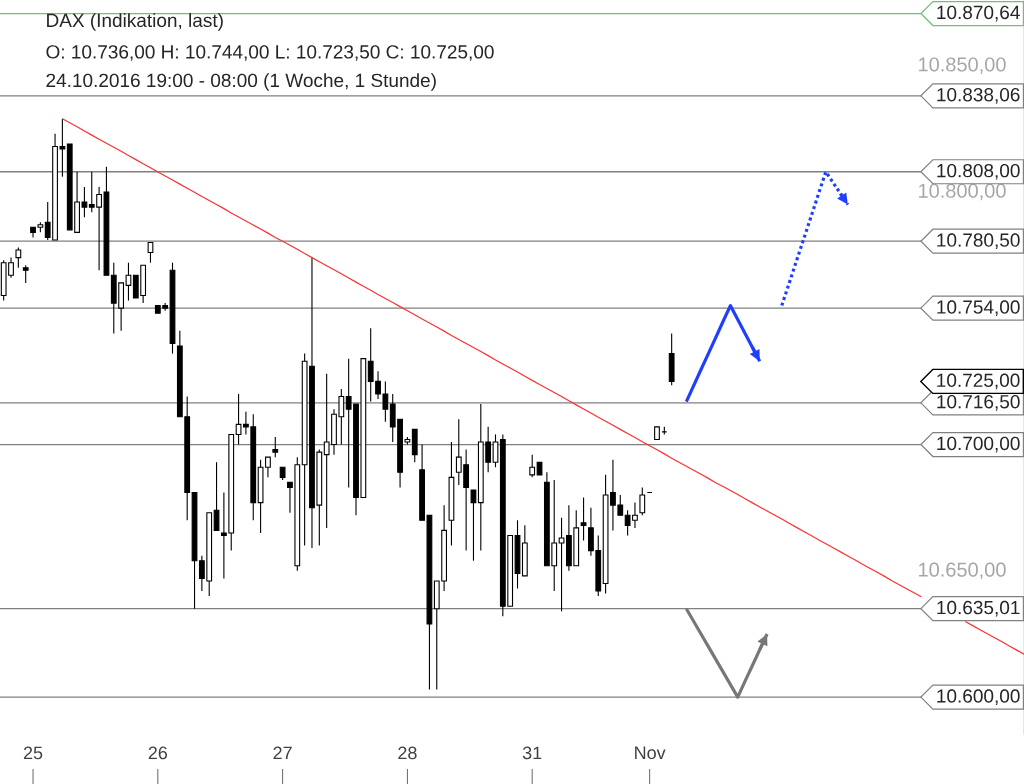 This screenshot has width=1024, height=784. I want to click on text: DAX (Indikation, last), so click(135, 22).